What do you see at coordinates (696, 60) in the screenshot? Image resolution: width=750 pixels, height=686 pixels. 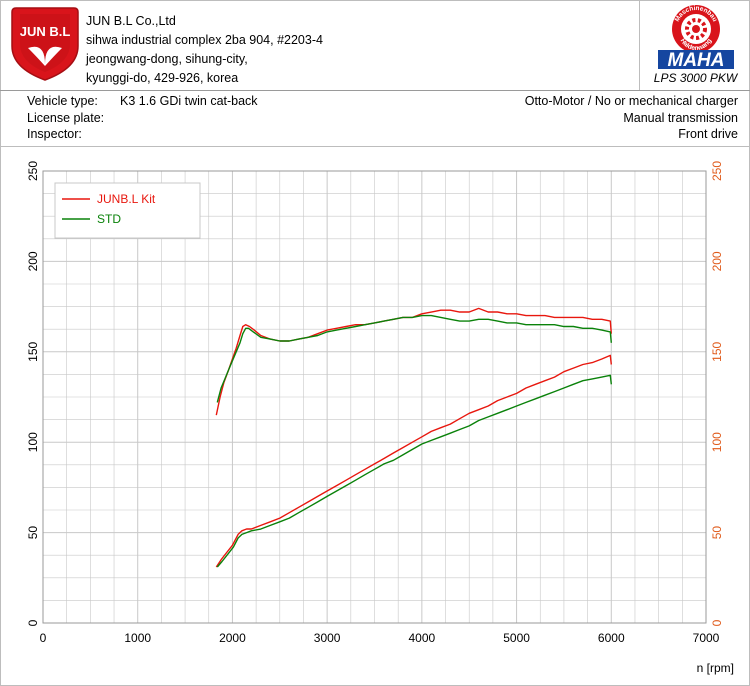 I see `maha-wordmark: MAHA` at bounding box center [696, 60].